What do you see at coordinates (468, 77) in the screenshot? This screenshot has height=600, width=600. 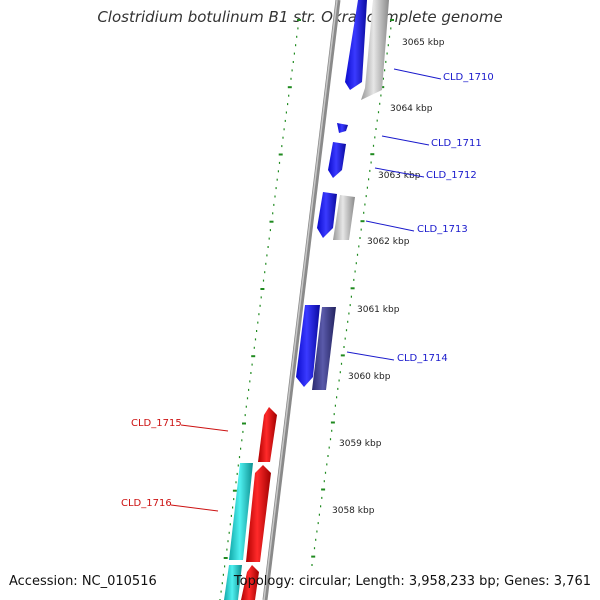 I see `gene-label-1710: CLD_1710` at bounding box center [468, 77].